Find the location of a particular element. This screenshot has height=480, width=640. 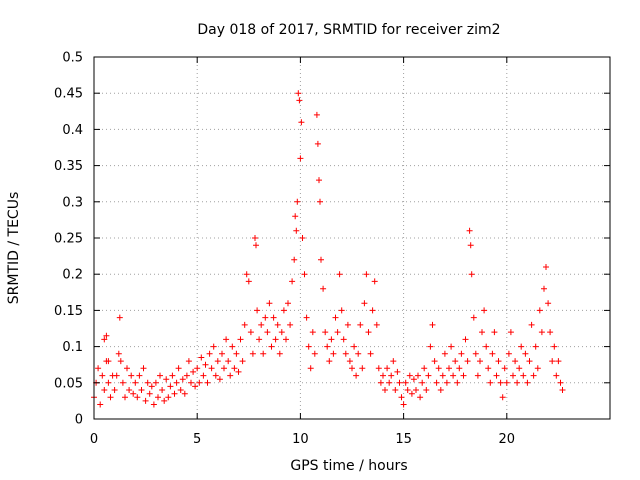

y-axis-title: SRMTID / TECUs is located at coordinates (14, 248).